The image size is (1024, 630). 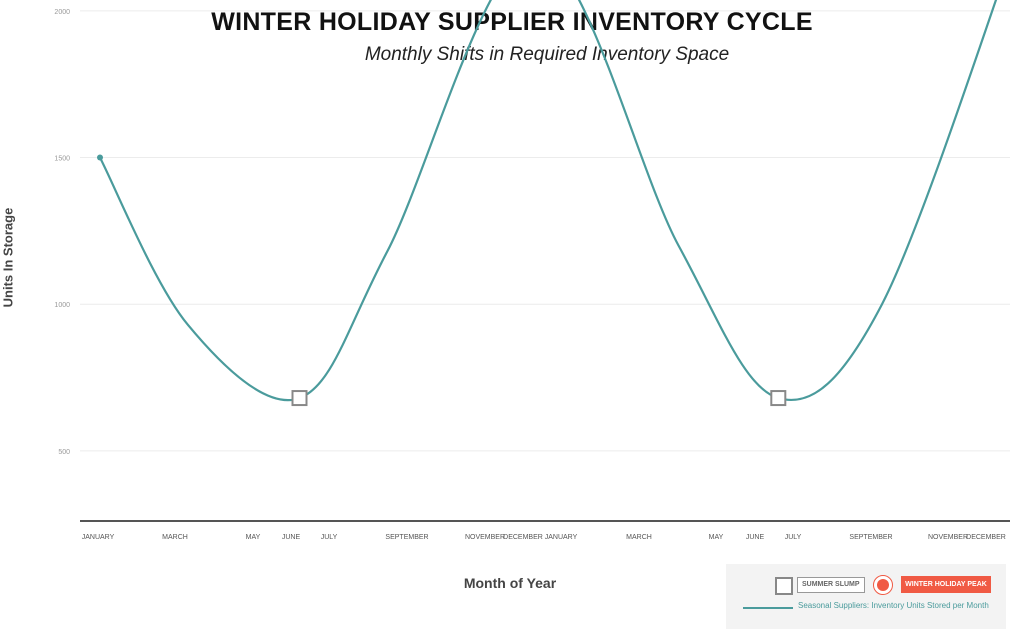 What do you see at coordinates (62, 305) in the screenshot?
I see `y-tick-label: 1000` at bounding box center [62, 305].